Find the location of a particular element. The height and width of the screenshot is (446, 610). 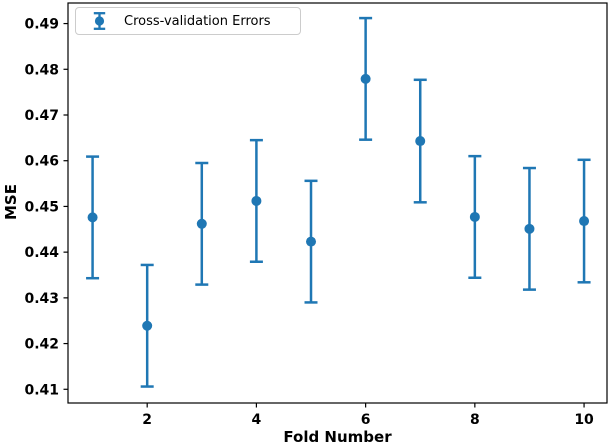

errorbar-legend-marker-icon is located at coordinates (99, 21).